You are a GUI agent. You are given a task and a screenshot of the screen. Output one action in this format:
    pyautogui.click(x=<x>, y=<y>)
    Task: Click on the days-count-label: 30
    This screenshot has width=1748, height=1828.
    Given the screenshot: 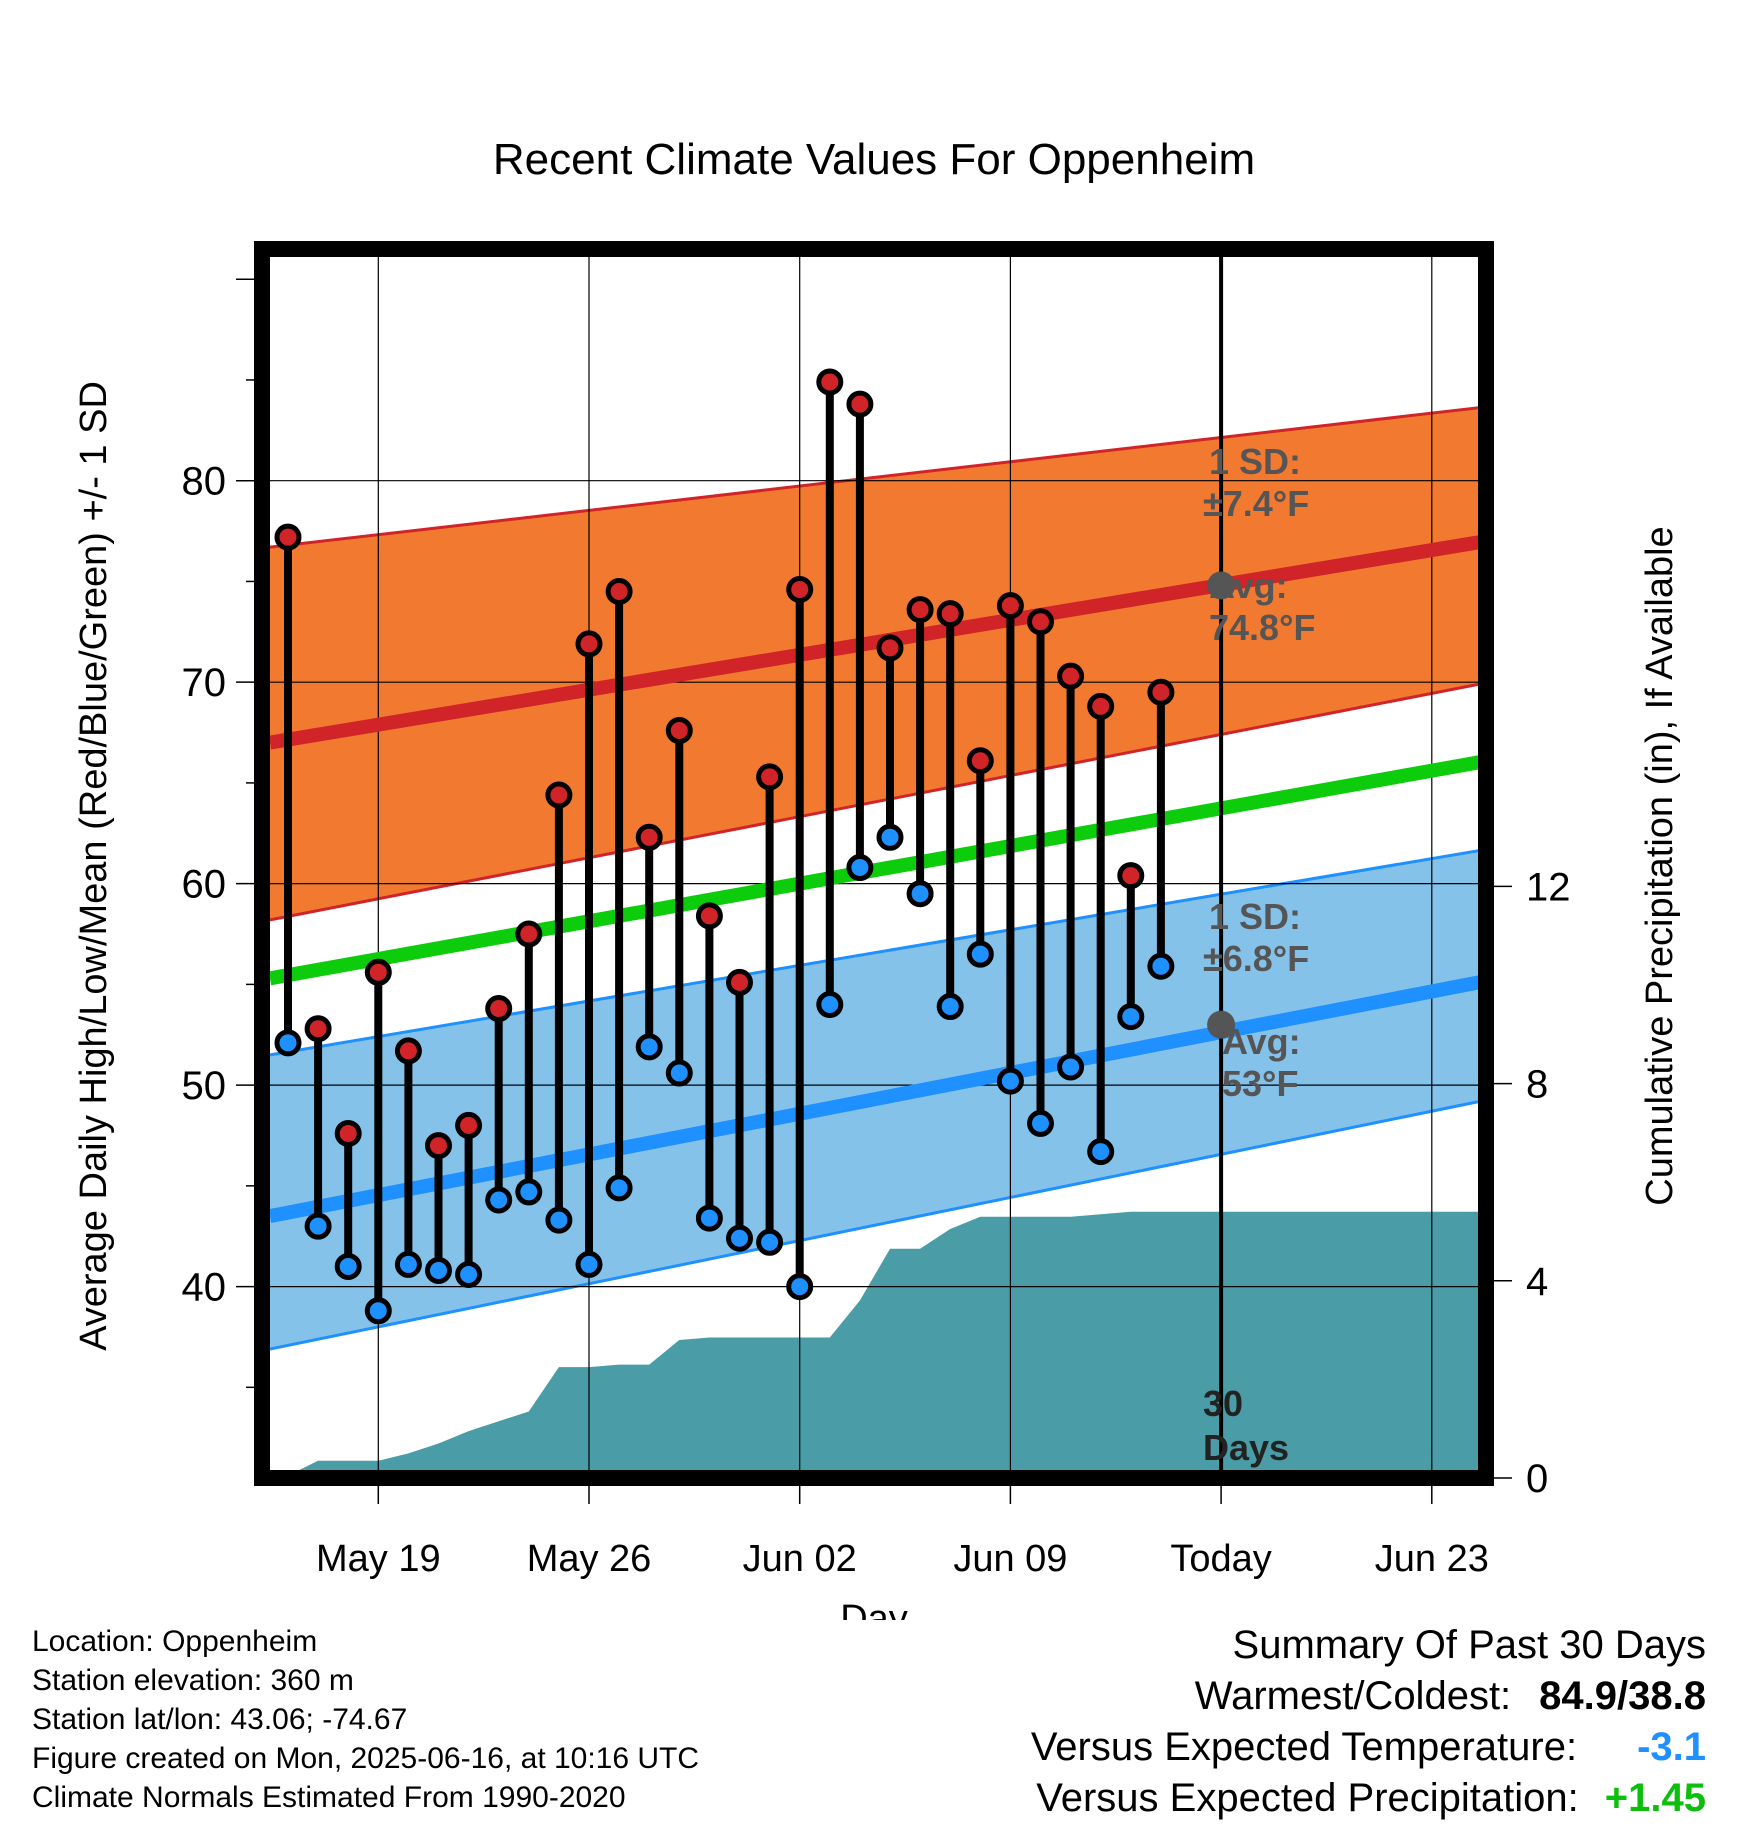 What is the action you would take?
    pyautogui.click(x=1223, y=1403)
    